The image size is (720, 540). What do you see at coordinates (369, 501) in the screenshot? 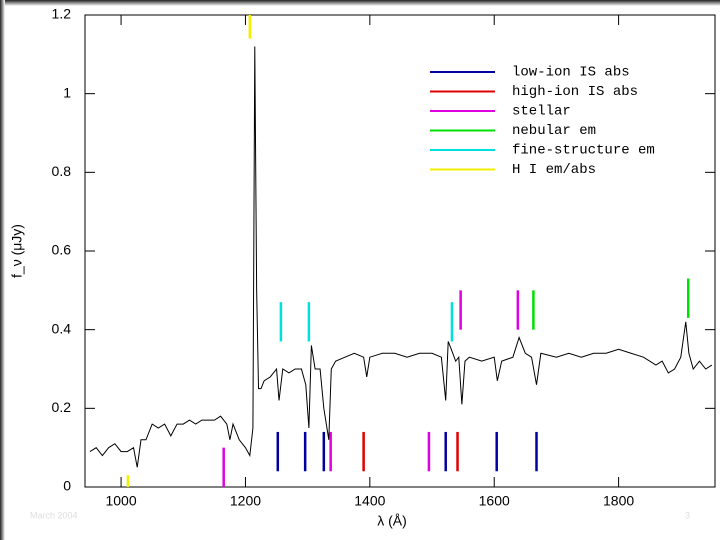
I see `x-tick-label: 1400` at bounding box center [369, 501].